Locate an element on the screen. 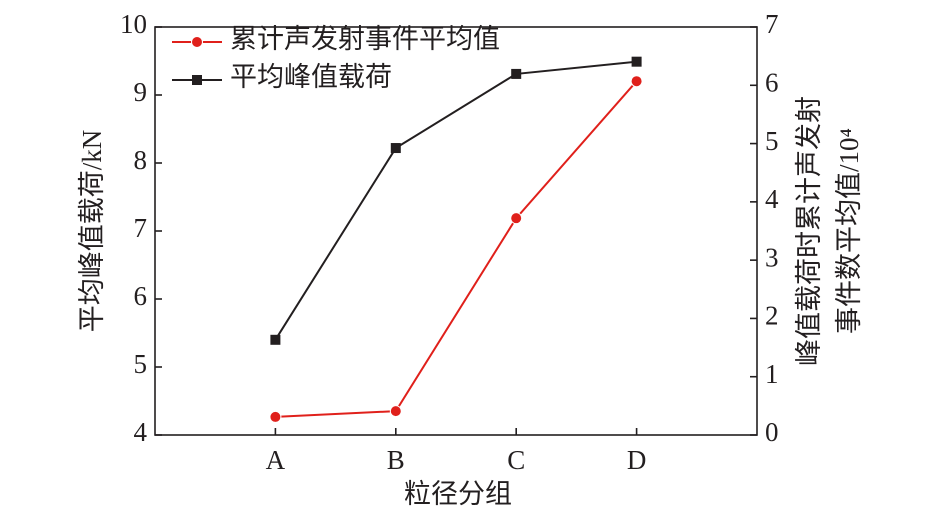 This screenshot has width=945, height=515. y2-tick-label: 5 is located at coordinates (772, 141).